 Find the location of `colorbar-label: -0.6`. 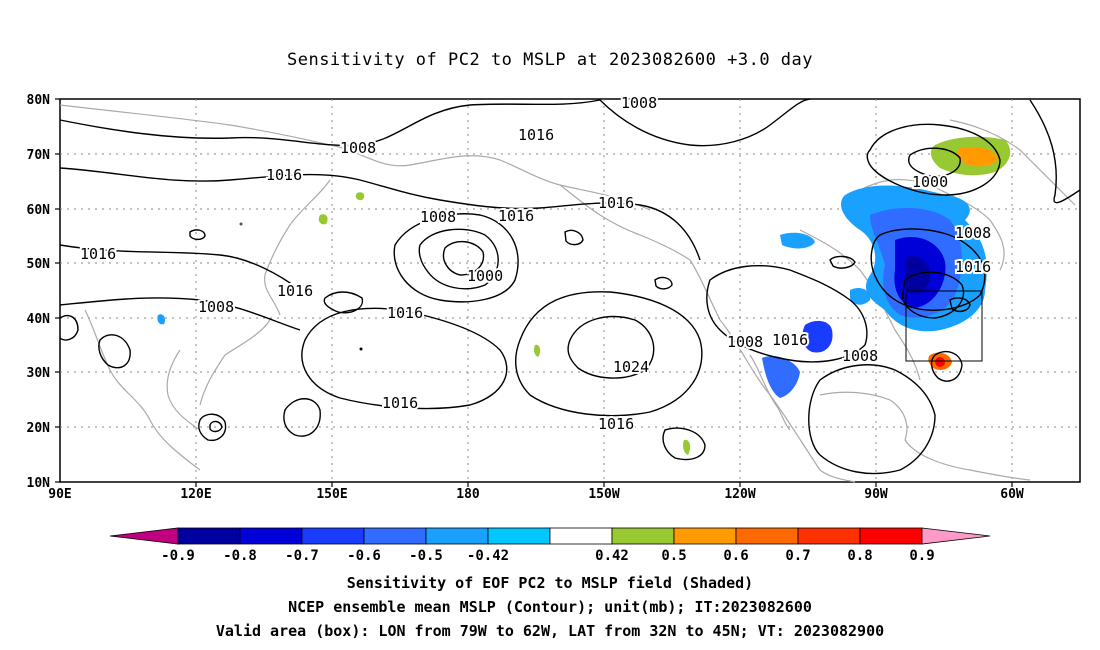

colorbar-label: -0.6 is located at coordinates (364, 556).